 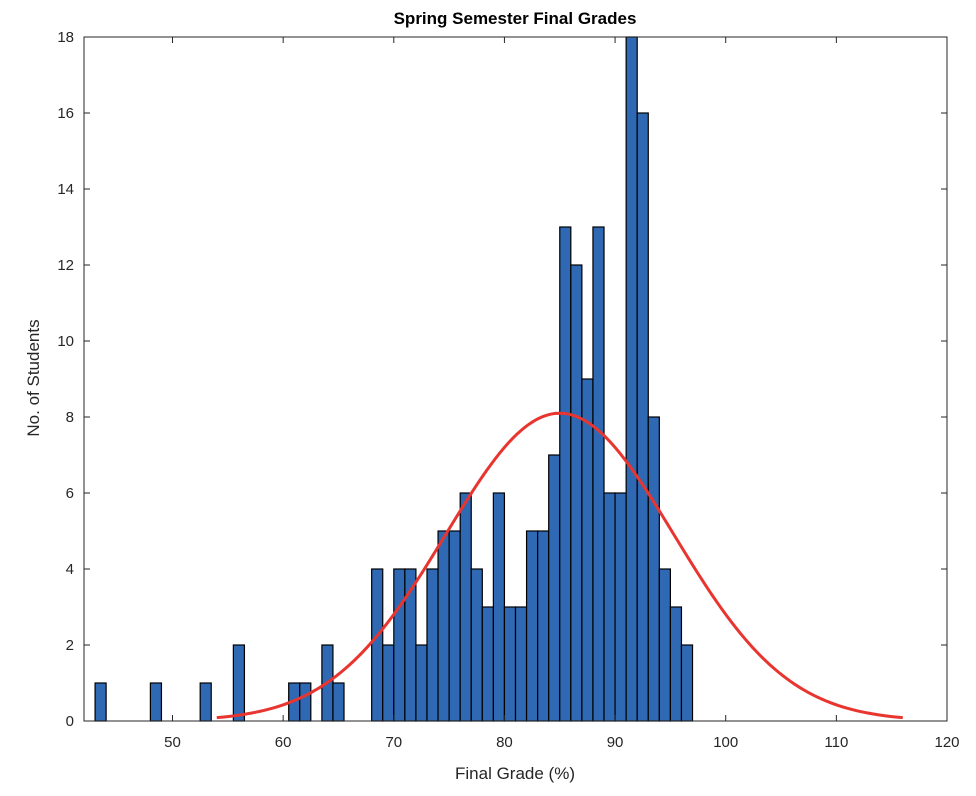 I want to click on x-tick-label: 70, so click(x=393, y=742).